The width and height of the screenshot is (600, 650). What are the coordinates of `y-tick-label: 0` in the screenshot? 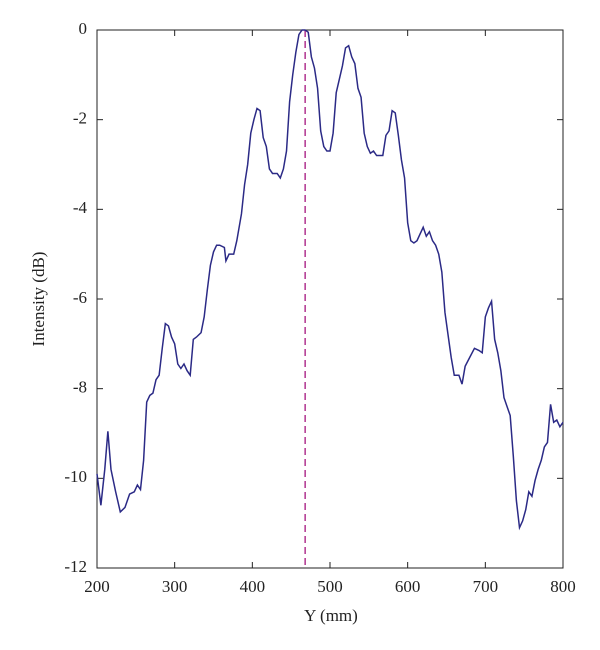 It's located at (83, 28).